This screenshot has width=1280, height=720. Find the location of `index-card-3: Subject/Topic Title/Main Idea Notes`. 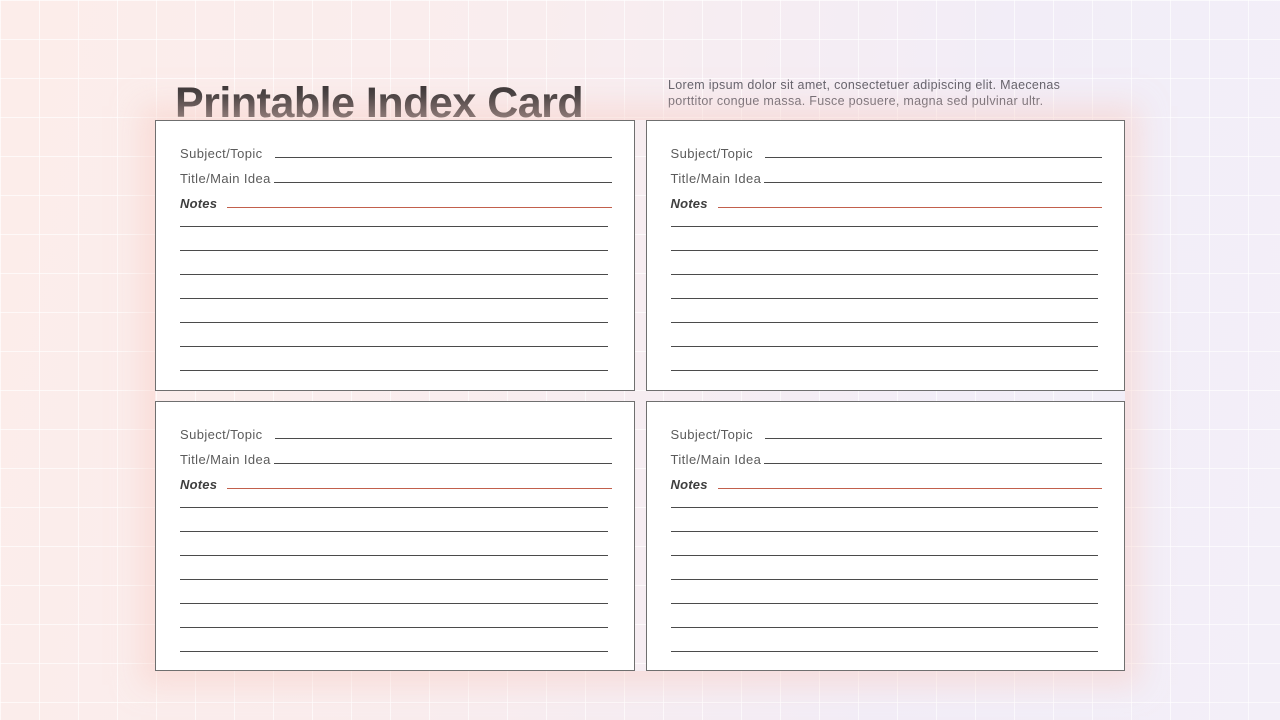

index-card-3: Subject/Topic Title/Main Idea Notes is located at coordinates (395, 535).